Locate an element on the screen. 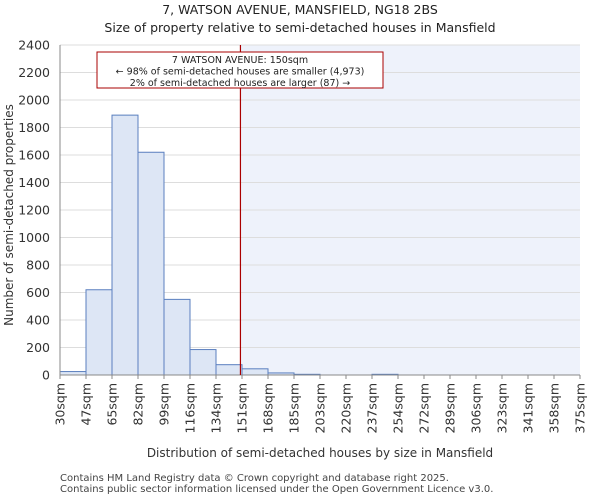 Image resolution: width=600 pixels, height=500 pixels. y-tick-label: 1600 is located at coordinates (34, 155).